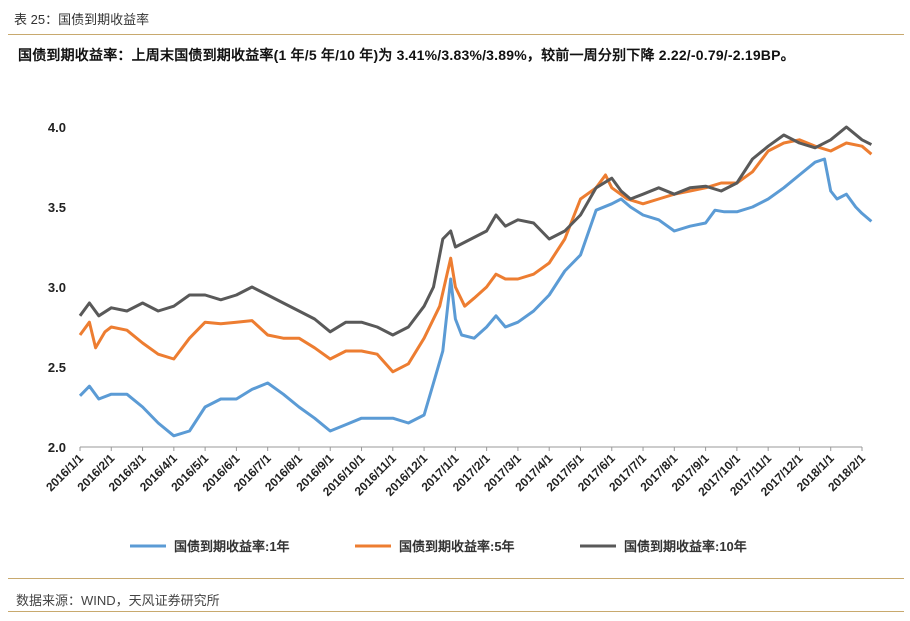 This screenshot has width=910, height=621. I want to click on y-tick-label: 3.5, so click(57, 207).